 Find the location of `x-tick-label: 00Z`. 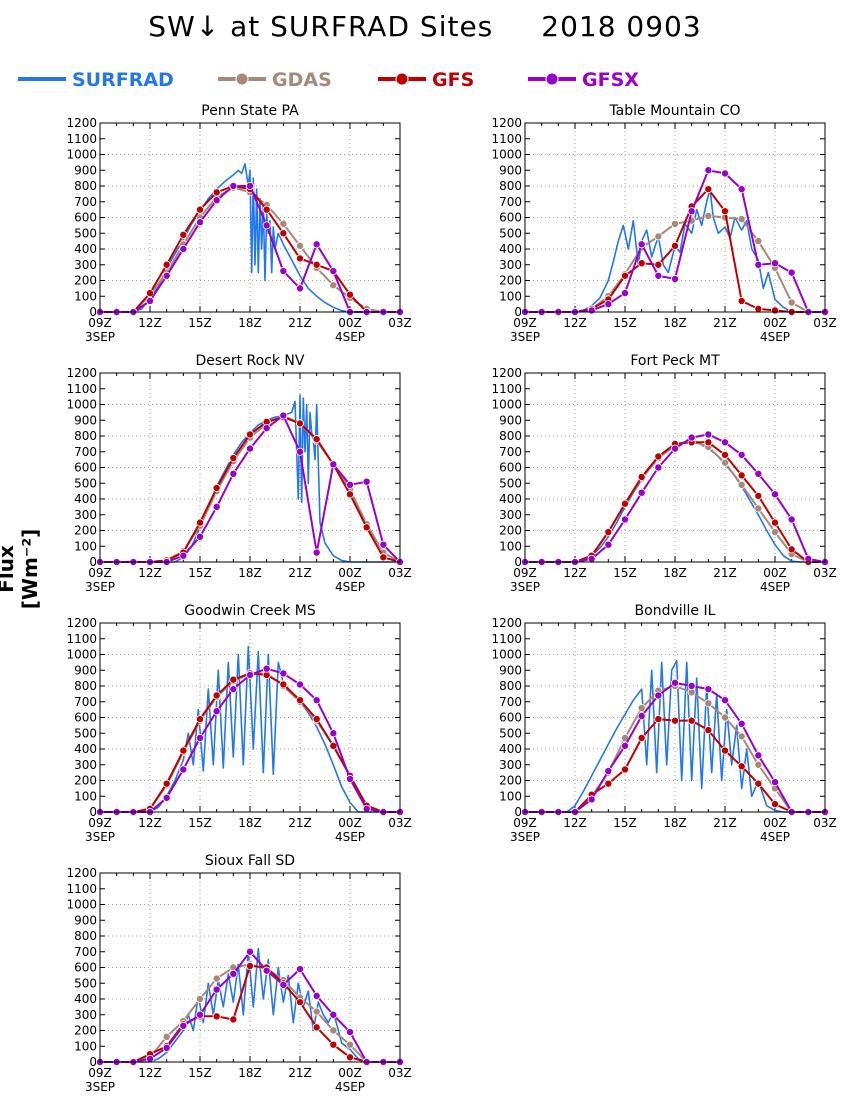

x-tick-label: 00Z is located at coordinates (350, 573).